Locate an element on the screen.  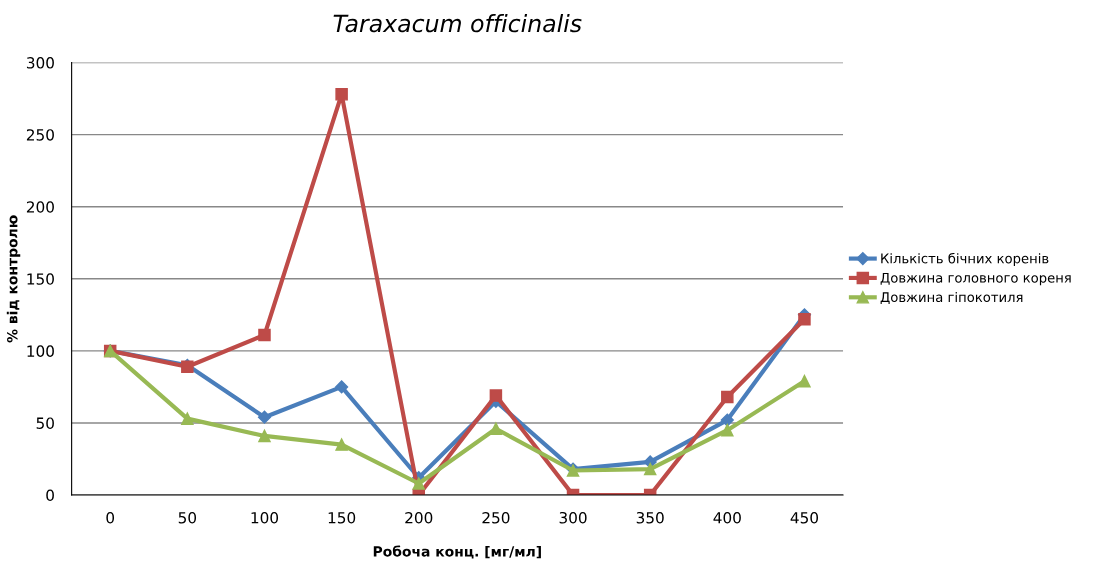
x-tick-label: 50 is located at coordinates (187, 517).